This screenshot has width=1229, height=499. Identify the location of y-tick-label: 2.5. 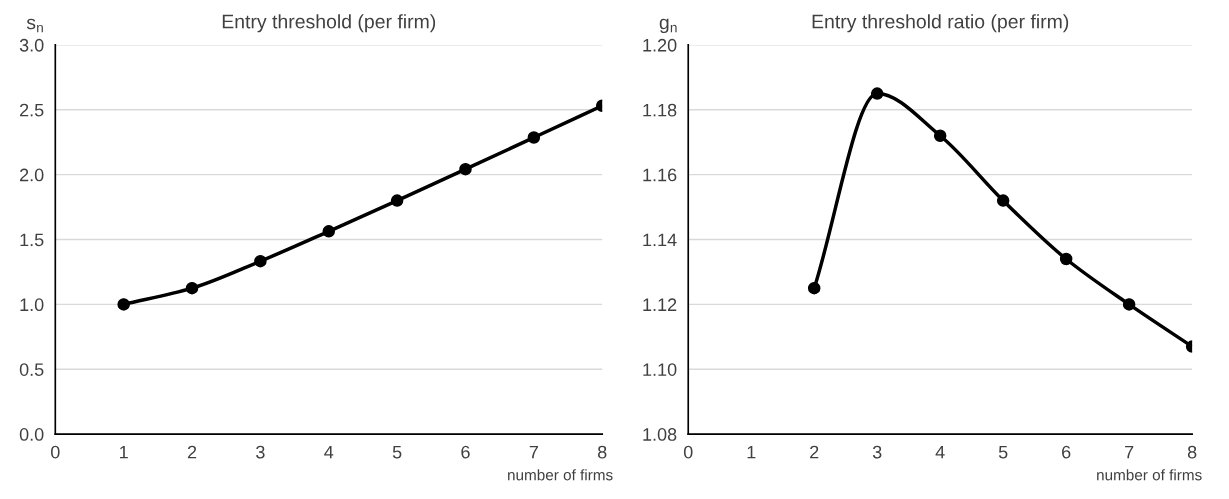
(32, 110).